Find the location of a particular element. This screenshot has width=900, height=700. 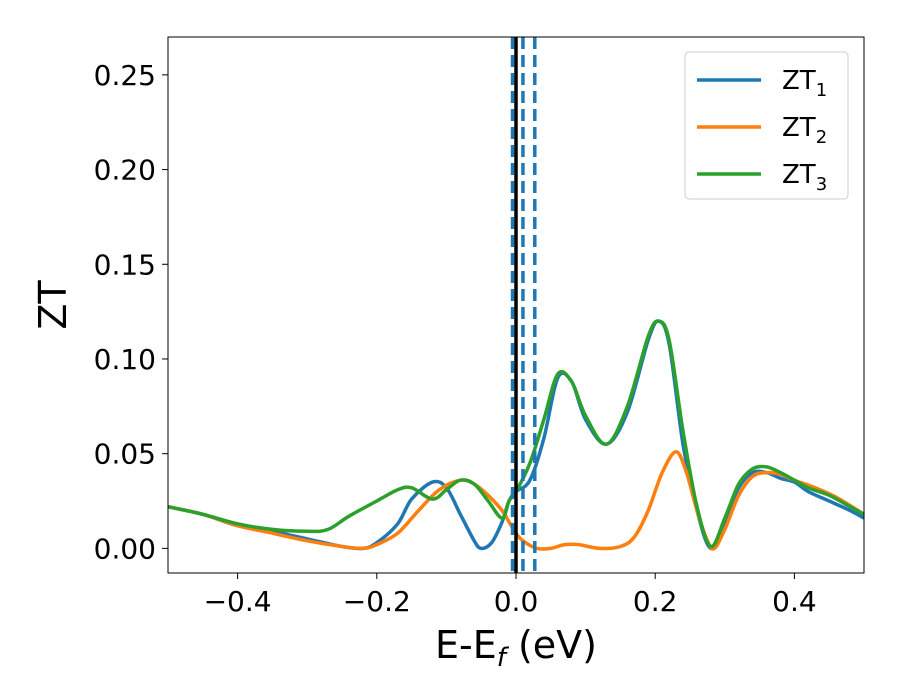

legend: ZT1 ZT2 ZT3 is located at coordinates (766, 125).